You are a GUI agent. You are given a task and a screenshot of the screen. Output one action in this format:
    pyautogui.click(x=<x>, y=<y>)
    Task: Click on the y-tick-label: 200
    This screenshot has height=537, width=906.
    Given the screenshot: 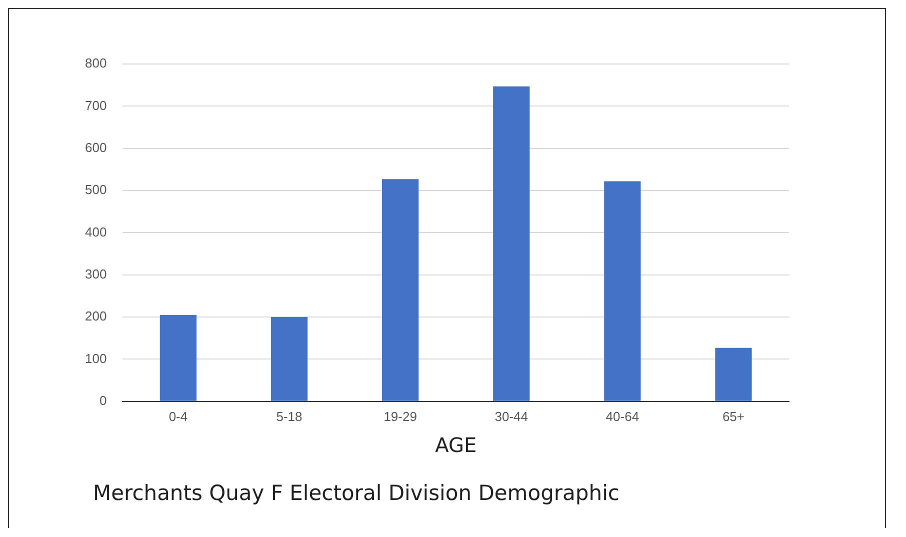 What is the action you would take?
    pyautogui.click(x=95, y=316)
    